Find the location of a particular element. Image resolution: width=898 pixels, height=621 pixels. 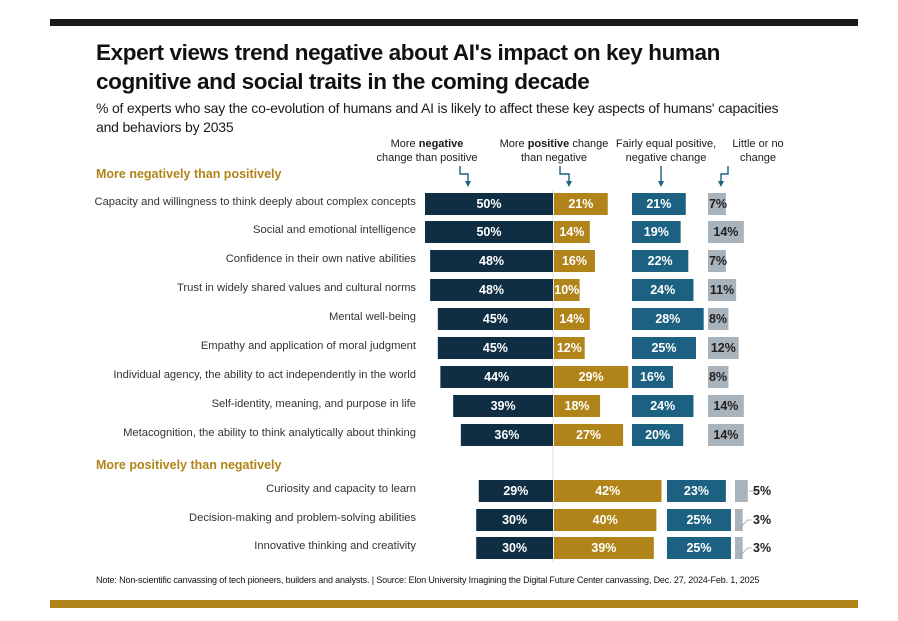

header-text: Little or no is located at coordinates (758, 144).